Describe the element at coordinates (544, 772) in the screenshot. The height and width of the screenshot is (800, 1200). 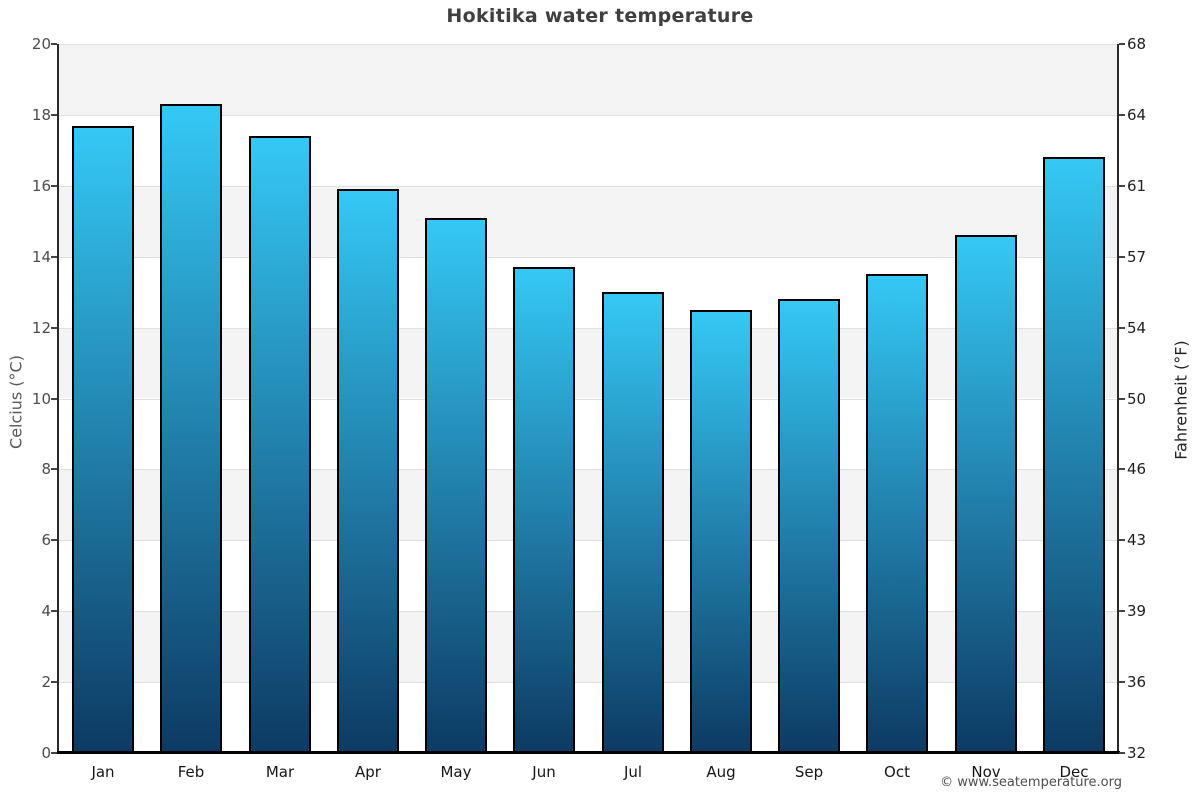
I see `x-tick-label-jun: Jun` at that location.